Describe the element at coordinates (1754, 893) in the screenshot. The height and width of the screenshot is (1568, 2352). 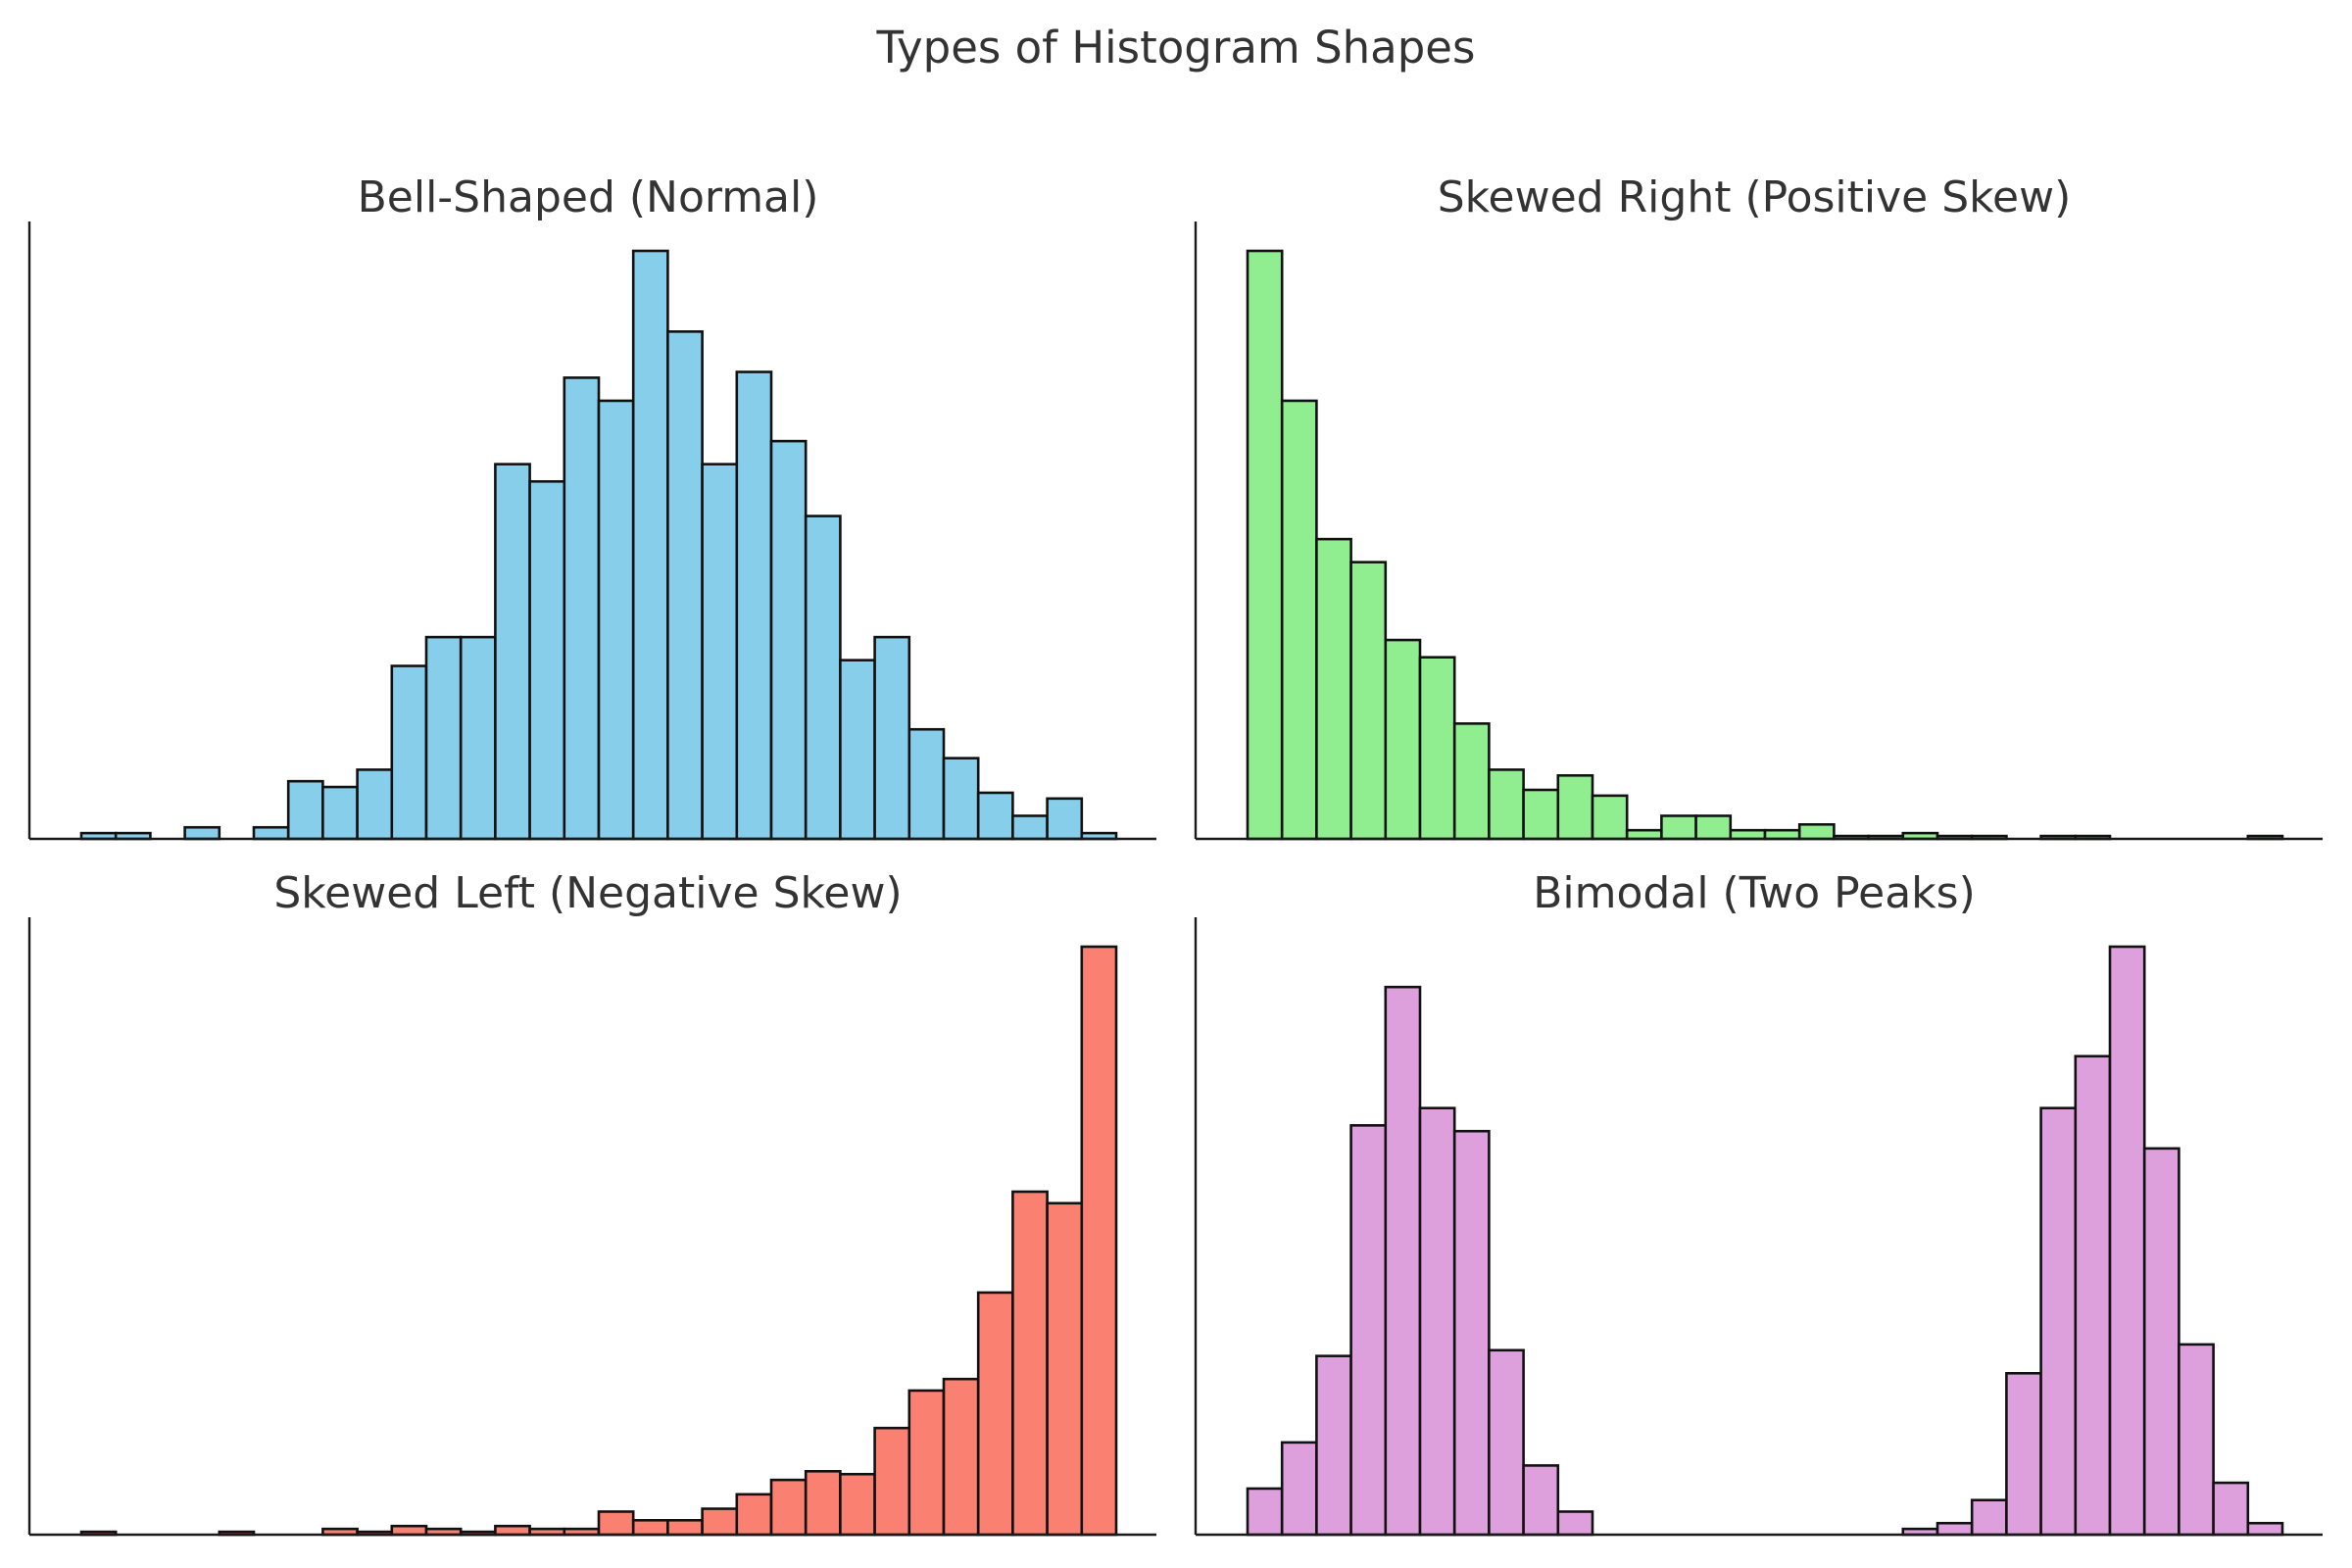
I see `panel-title: Bimodal (Two Peaks)` at that location.